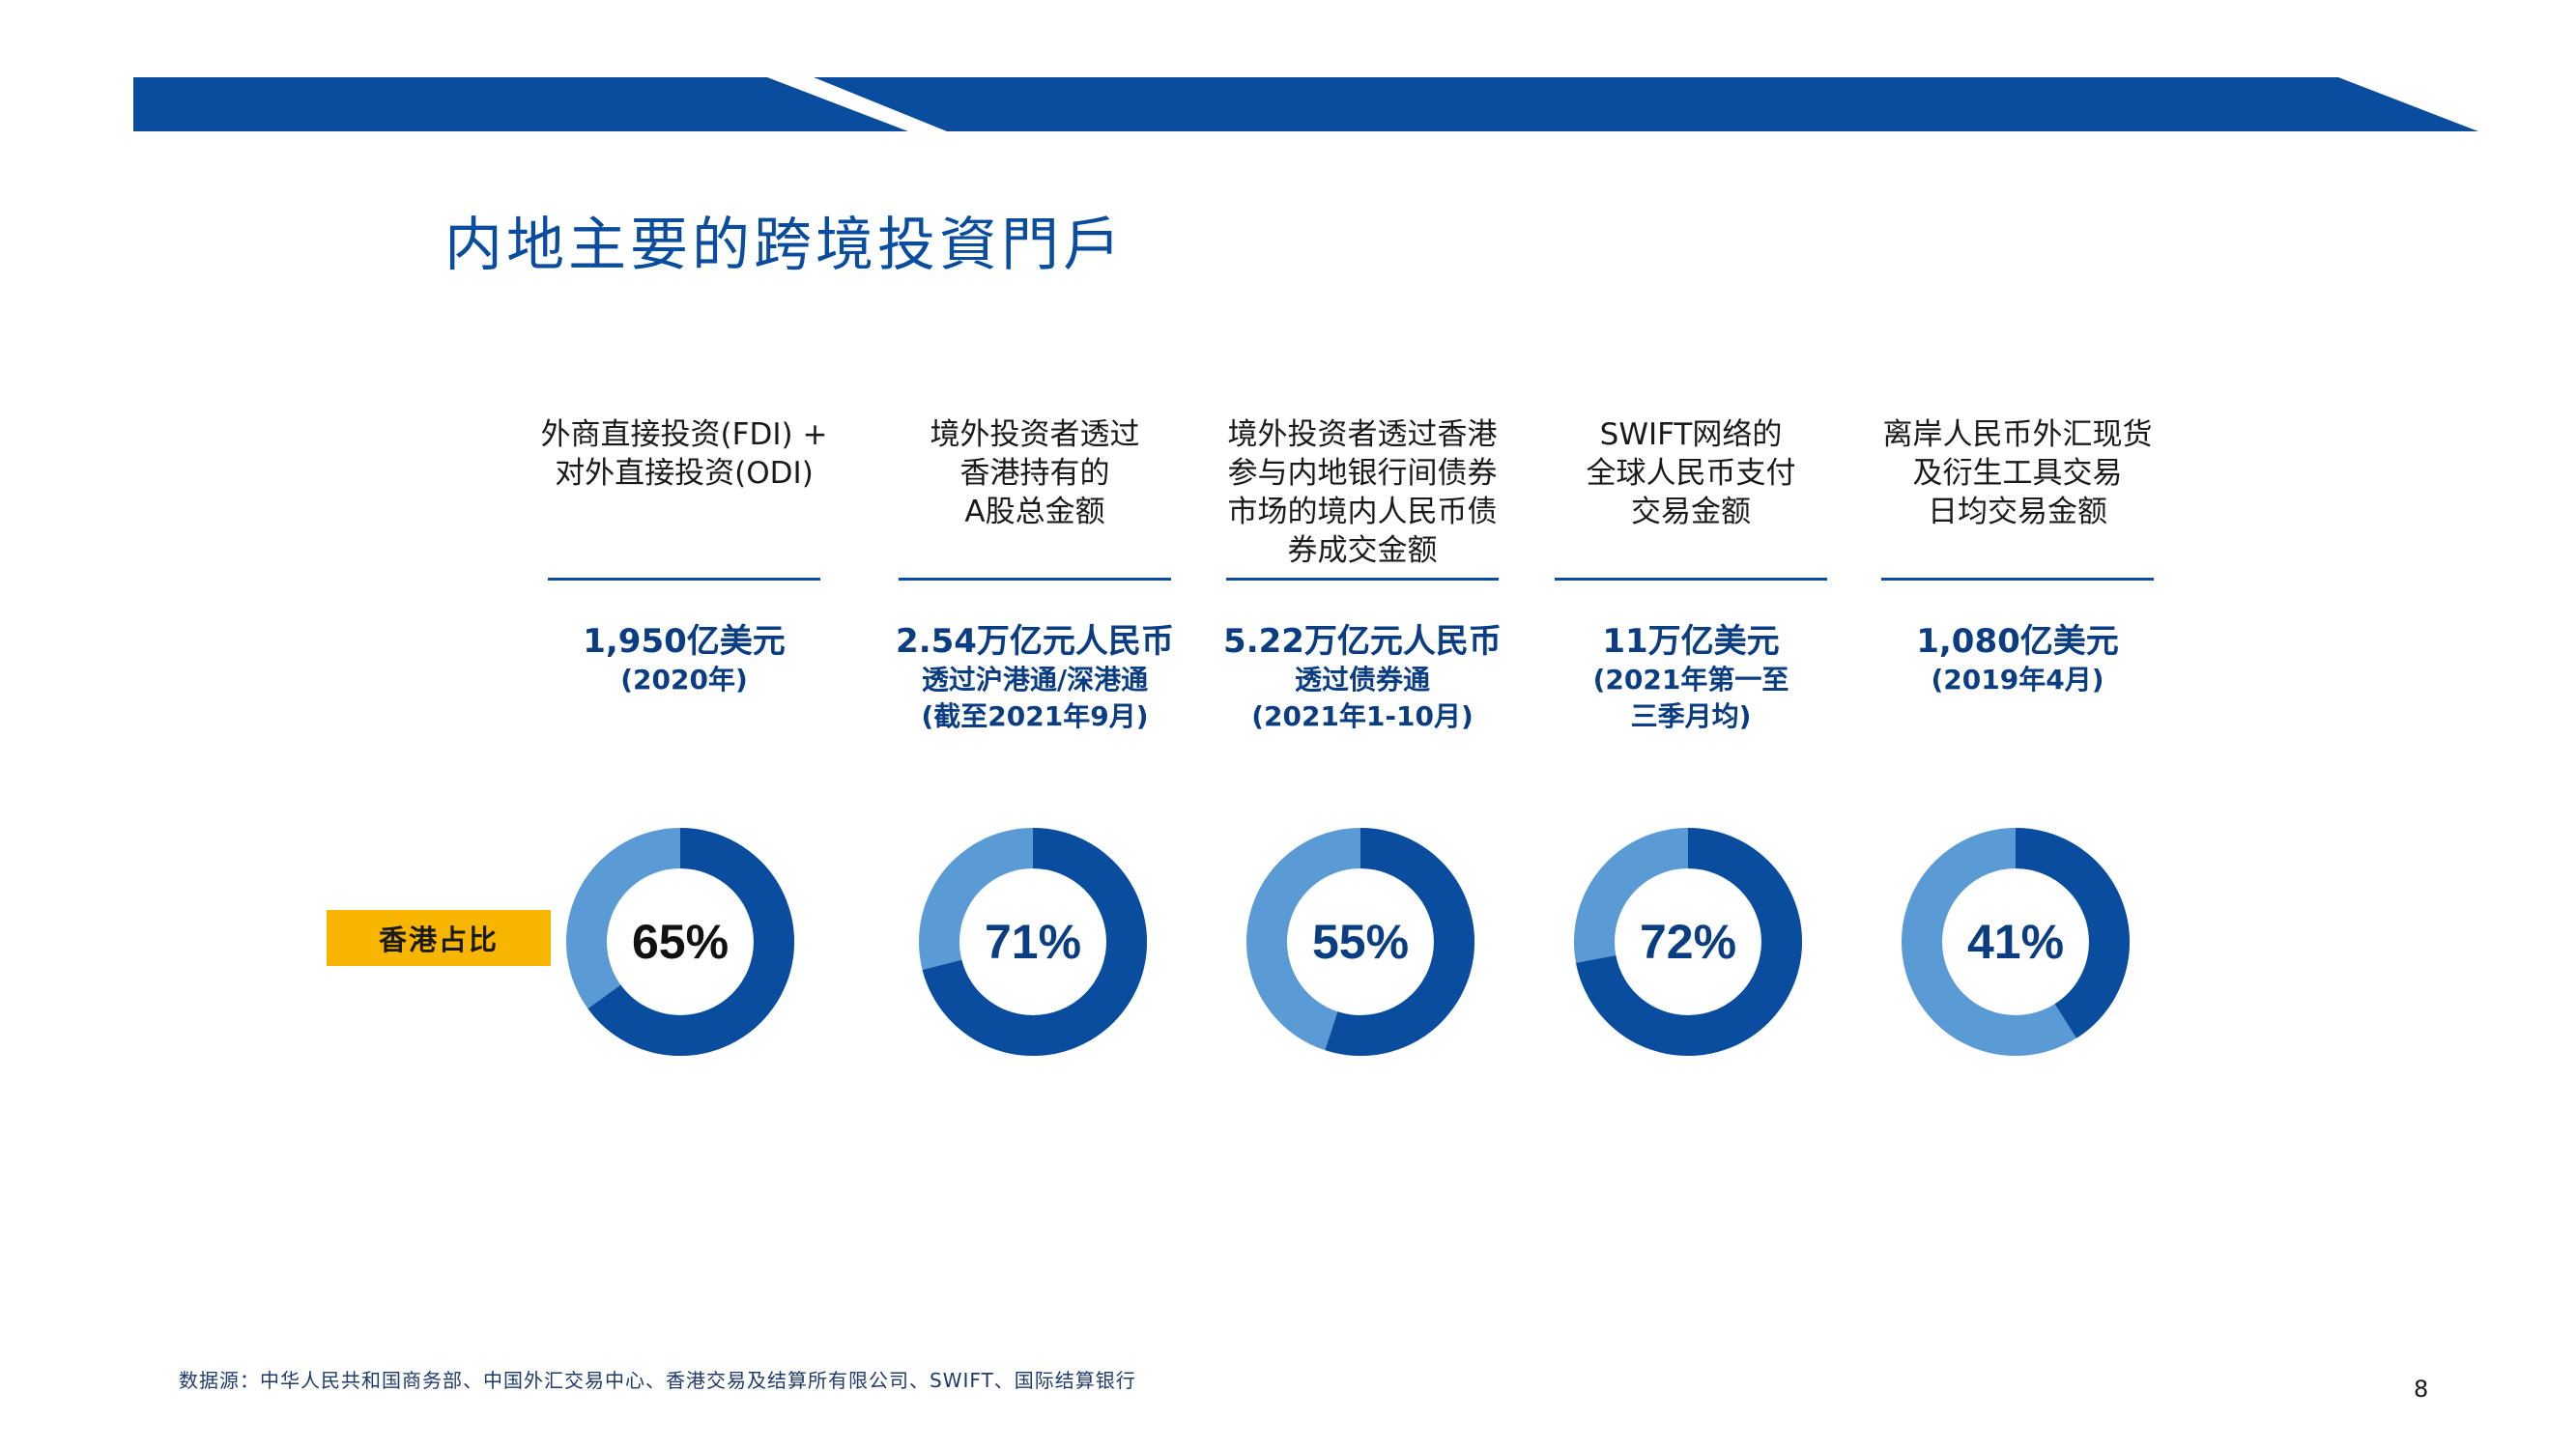  I want to click on column-metric: 1,950亿美元, so click(685, 641).